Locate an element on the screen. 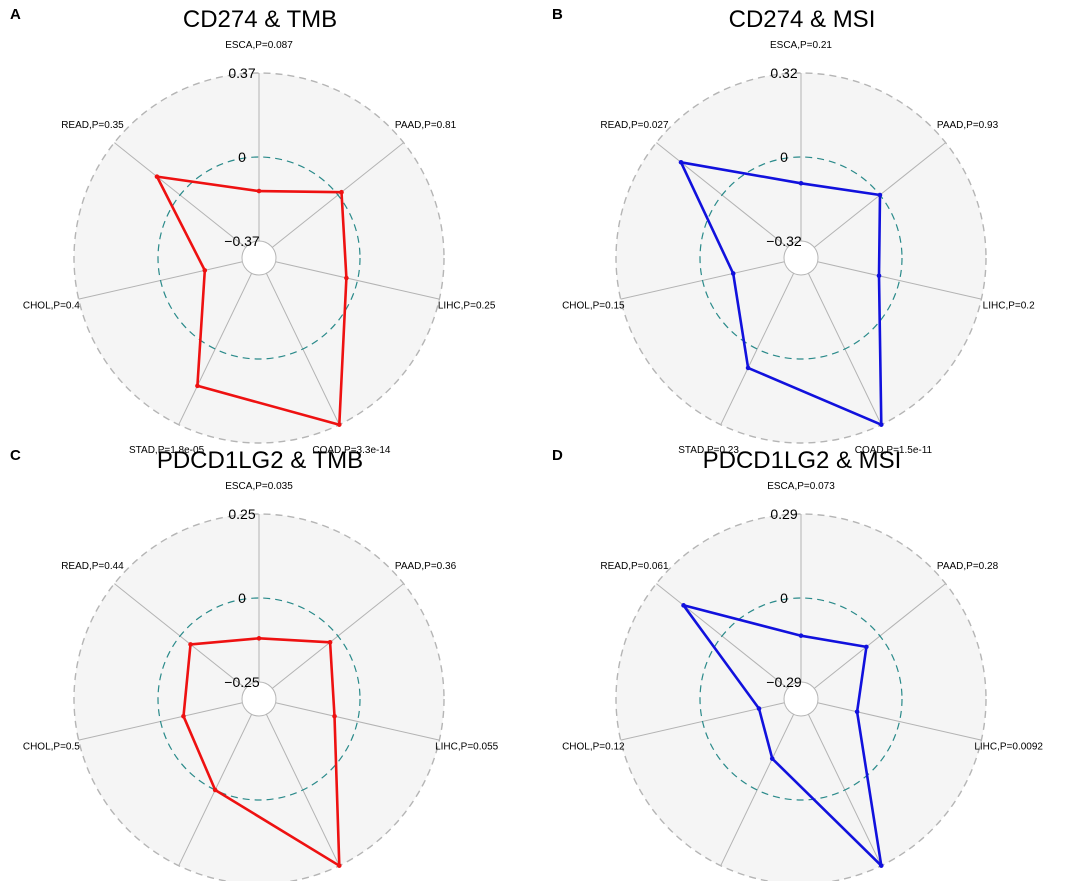 The width and height of the screenshot is (1084, 881). radial-tick-label: 0.25 is located at coordinates (241, 514).